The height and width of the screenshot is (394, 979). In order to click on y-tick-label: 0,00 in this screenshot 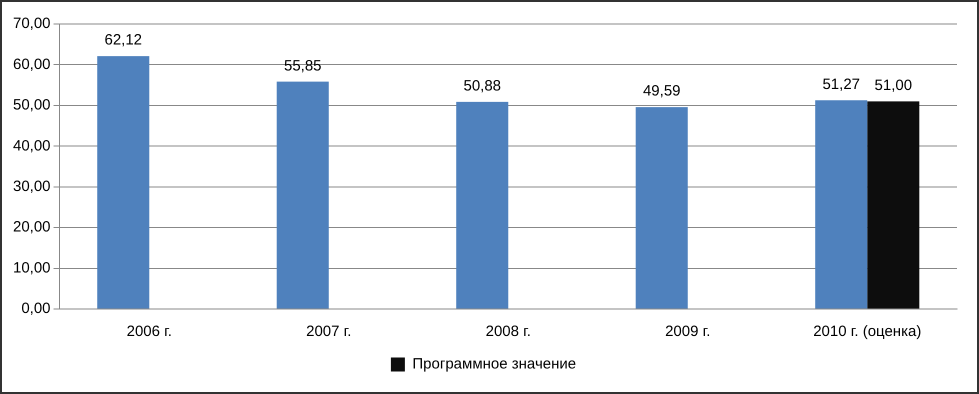, I will do `click(36, 309)`.